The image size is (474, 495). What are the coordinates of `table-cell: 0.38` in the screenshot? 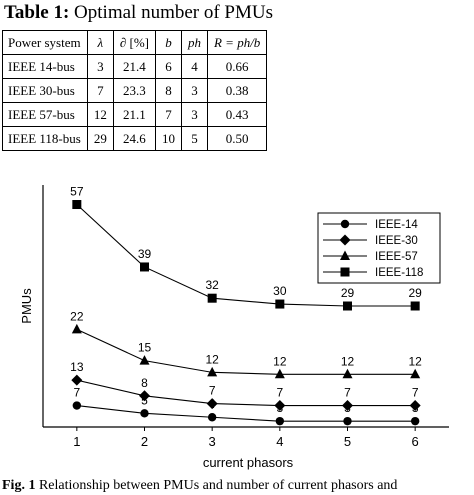 It's located at (237, 90).